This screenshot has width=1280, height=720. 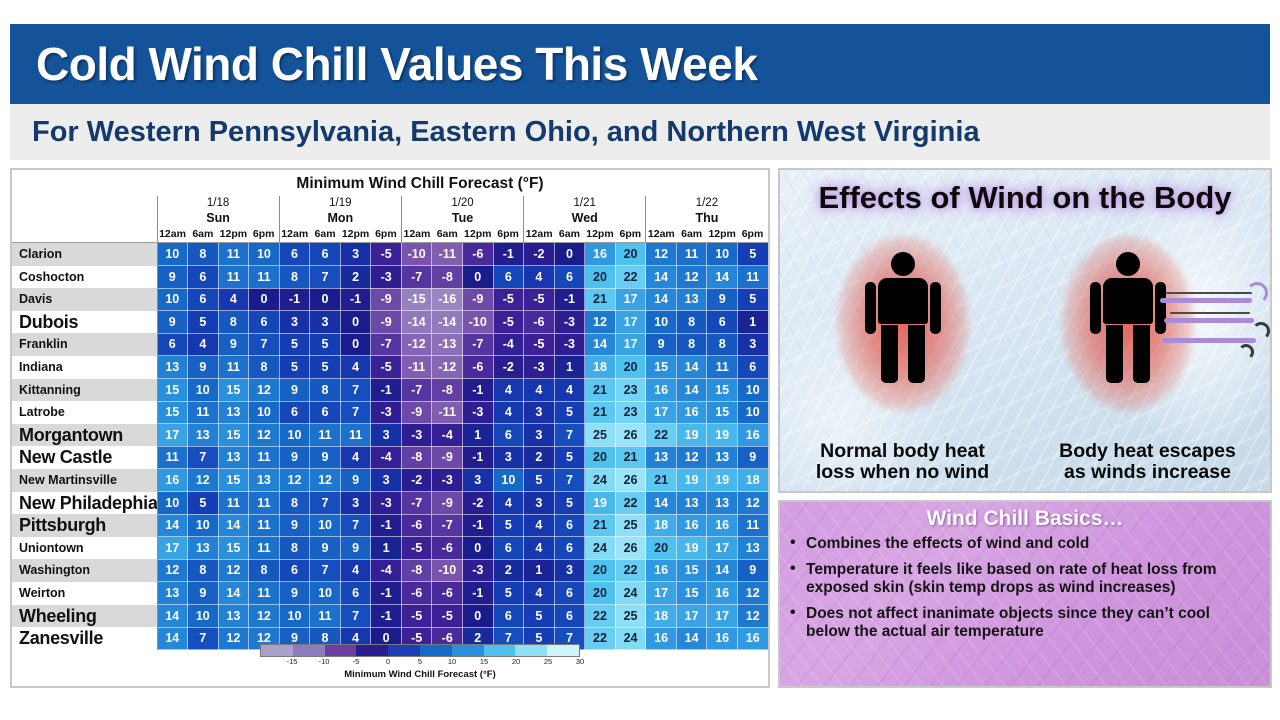 I want to click on wind-chill-cell: -6, so click(x=478, y=367).